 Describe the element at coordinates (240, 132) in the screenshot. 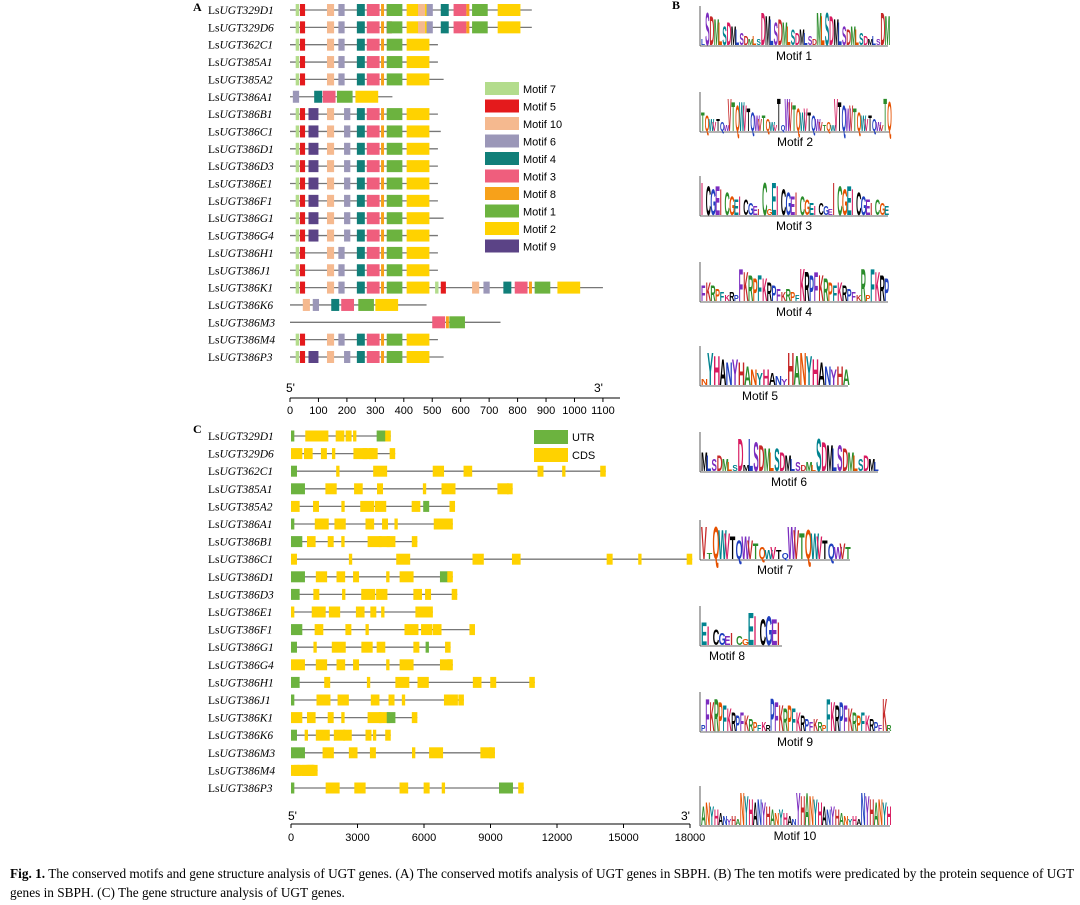

I see `gene-label: LsUGT386C1` at that location.